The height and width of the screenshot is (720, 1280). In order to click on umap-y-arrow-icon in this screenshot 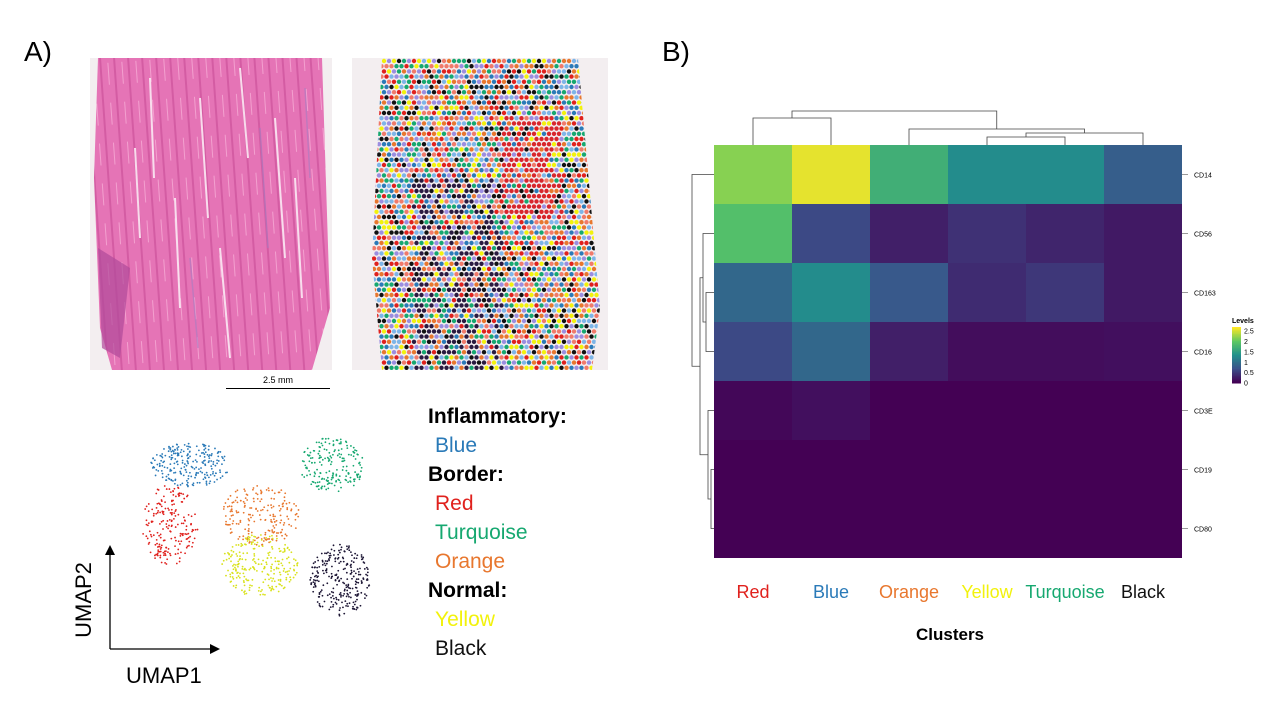, I will do `click(110, 550)`.